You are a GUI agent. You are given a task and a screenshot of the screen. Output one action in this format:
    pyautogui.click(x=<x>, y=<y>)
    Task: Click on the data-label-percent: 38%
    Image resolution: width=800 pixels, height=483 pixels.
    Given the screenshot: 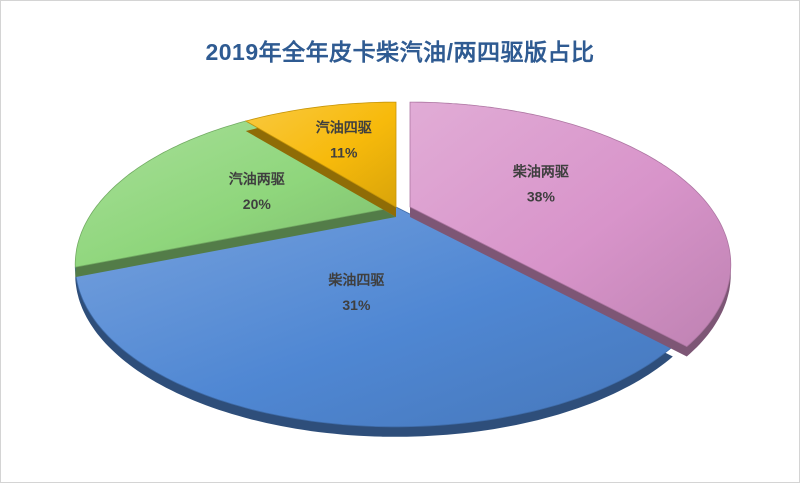 What is the action you would take?
    pyautogui.click(x=541, y=197)
    